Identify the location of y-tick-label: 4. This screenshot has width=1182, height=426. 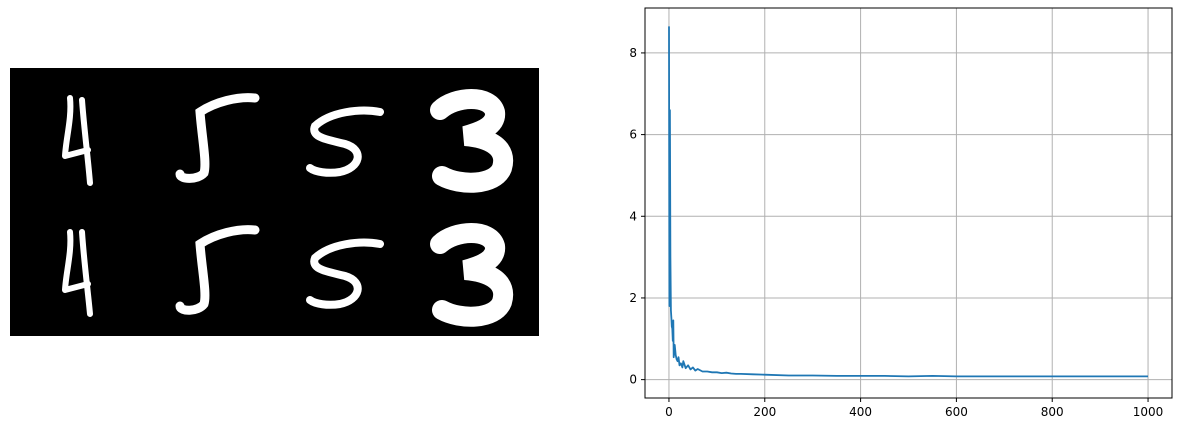
(633, 216).